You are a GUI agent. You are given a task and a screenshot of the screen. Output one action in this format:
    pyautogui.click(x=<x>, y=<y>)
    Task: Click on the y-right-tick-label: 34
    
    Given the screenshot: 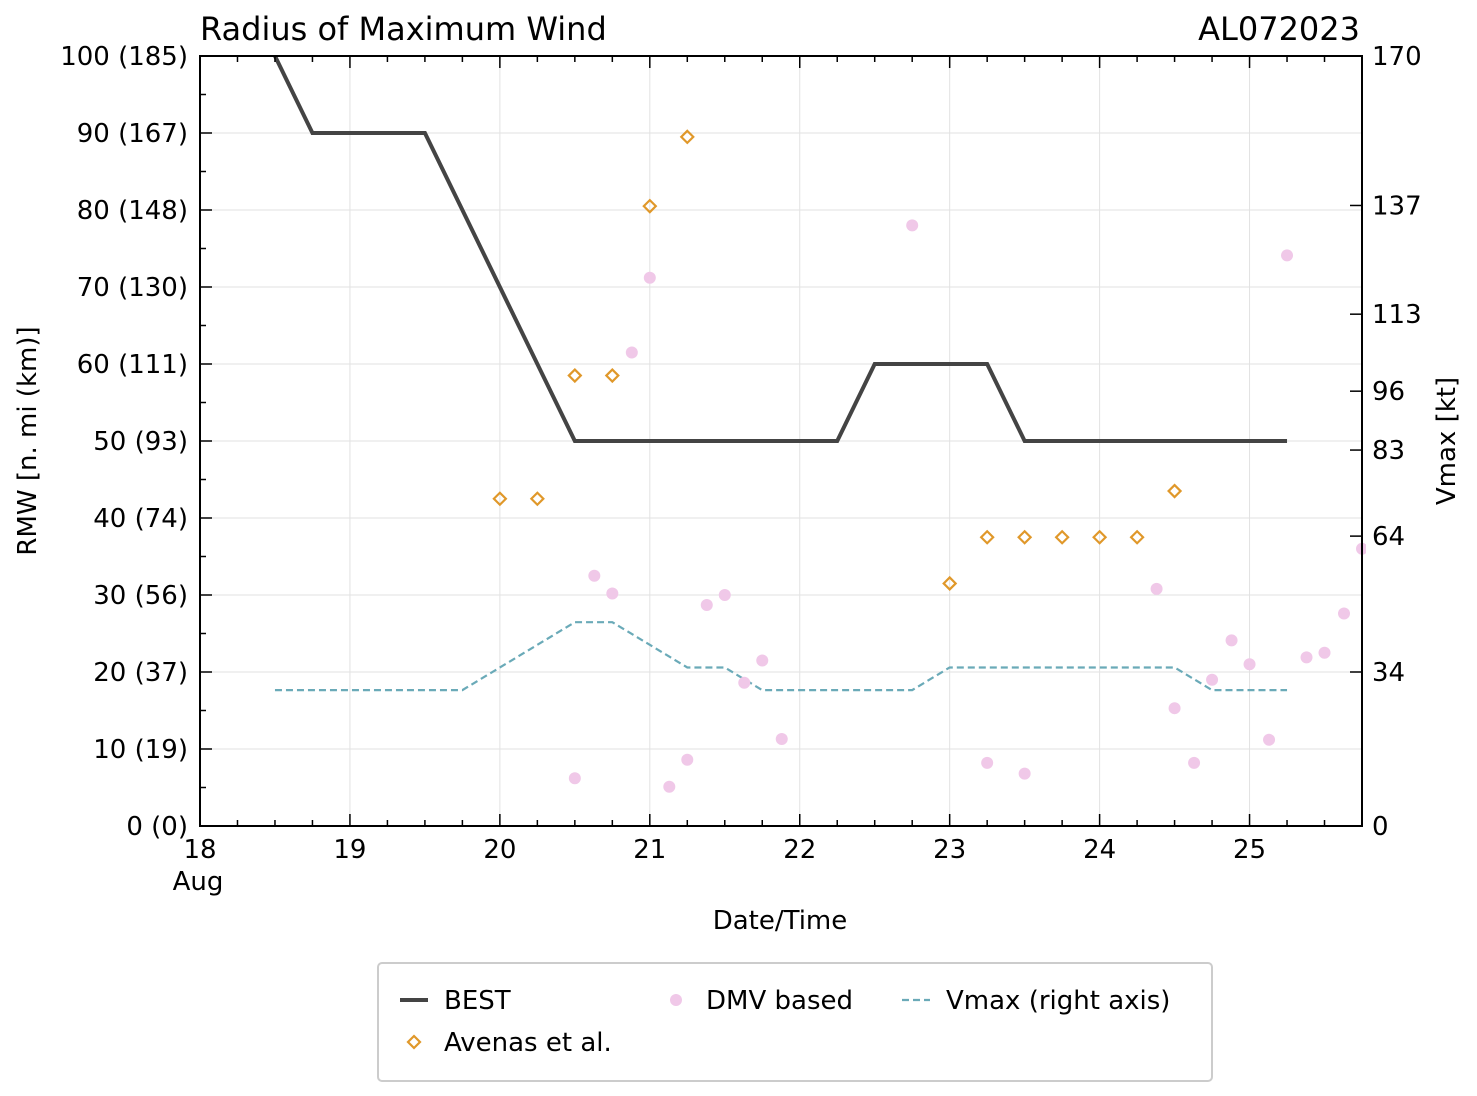 What is the action you would take?
    pyautogui.click(x=1388, y=673)
    